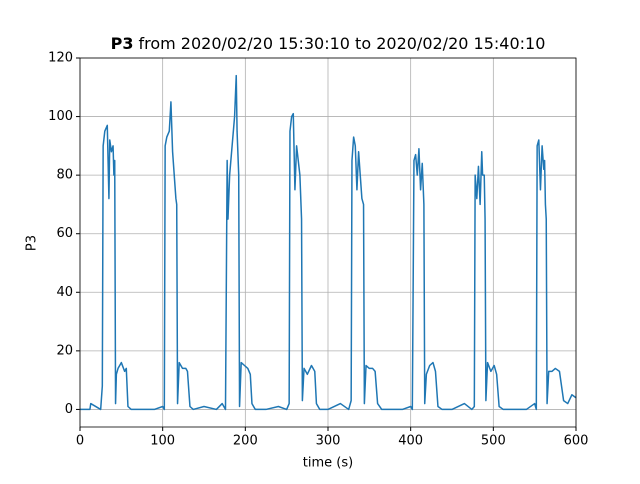  I want to click on y-tick-label: 0, so click(69, 409).